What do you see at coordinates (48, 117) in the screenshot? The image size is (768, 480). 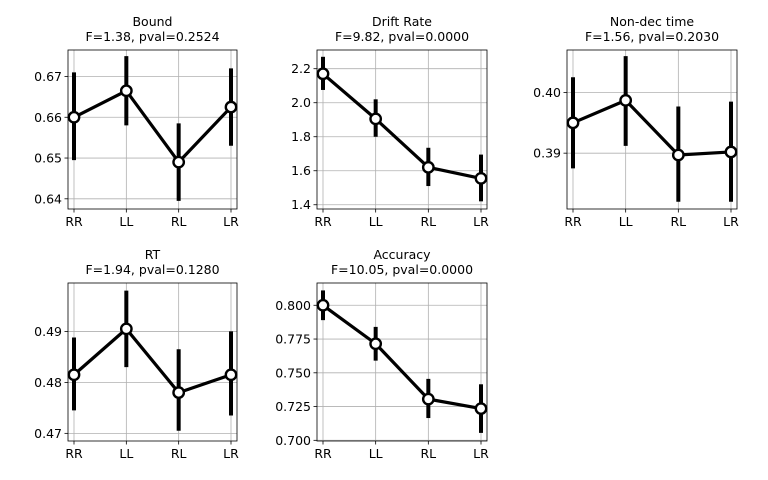 I see `y-tick-label: 0.66` at bounding box center [48, 117].